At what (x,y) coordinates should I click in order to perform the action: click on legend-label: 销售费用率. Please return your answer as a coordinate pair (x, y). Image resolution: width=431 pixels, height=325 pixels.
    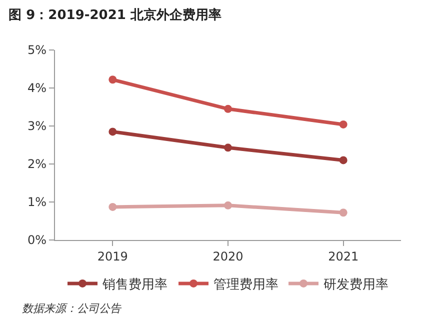
    Looking at the image, I should click on (135, 284).